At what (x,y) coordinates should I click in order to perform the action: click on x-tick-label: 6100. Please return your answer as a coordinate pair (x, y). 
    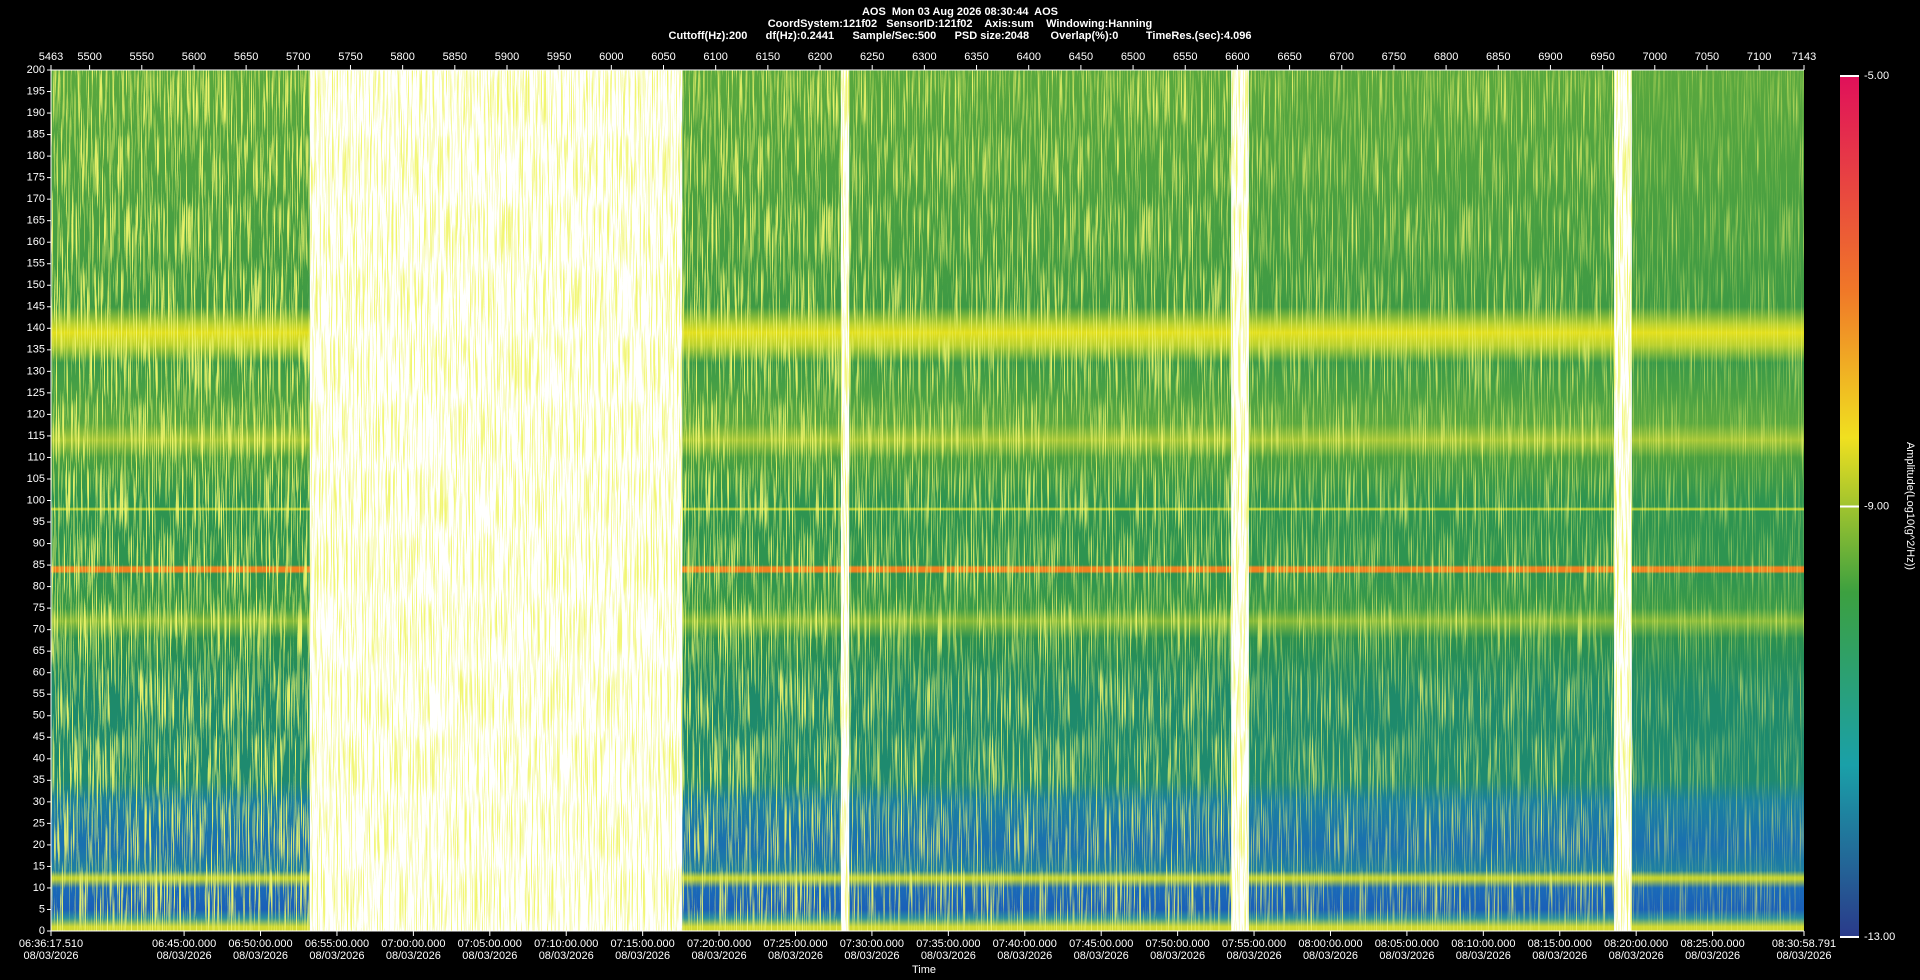
    Looking at the image, I should click on (715, 57).